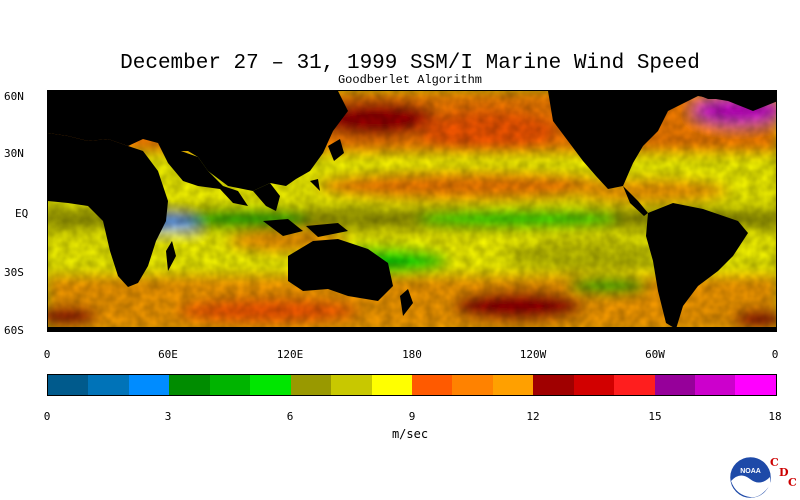 The image size is (800, 500). What do you see at coordinates (750, 477) in the screenshot?
I see `noaa-logo-icon: NOAA` at bounding box center [750, 477].